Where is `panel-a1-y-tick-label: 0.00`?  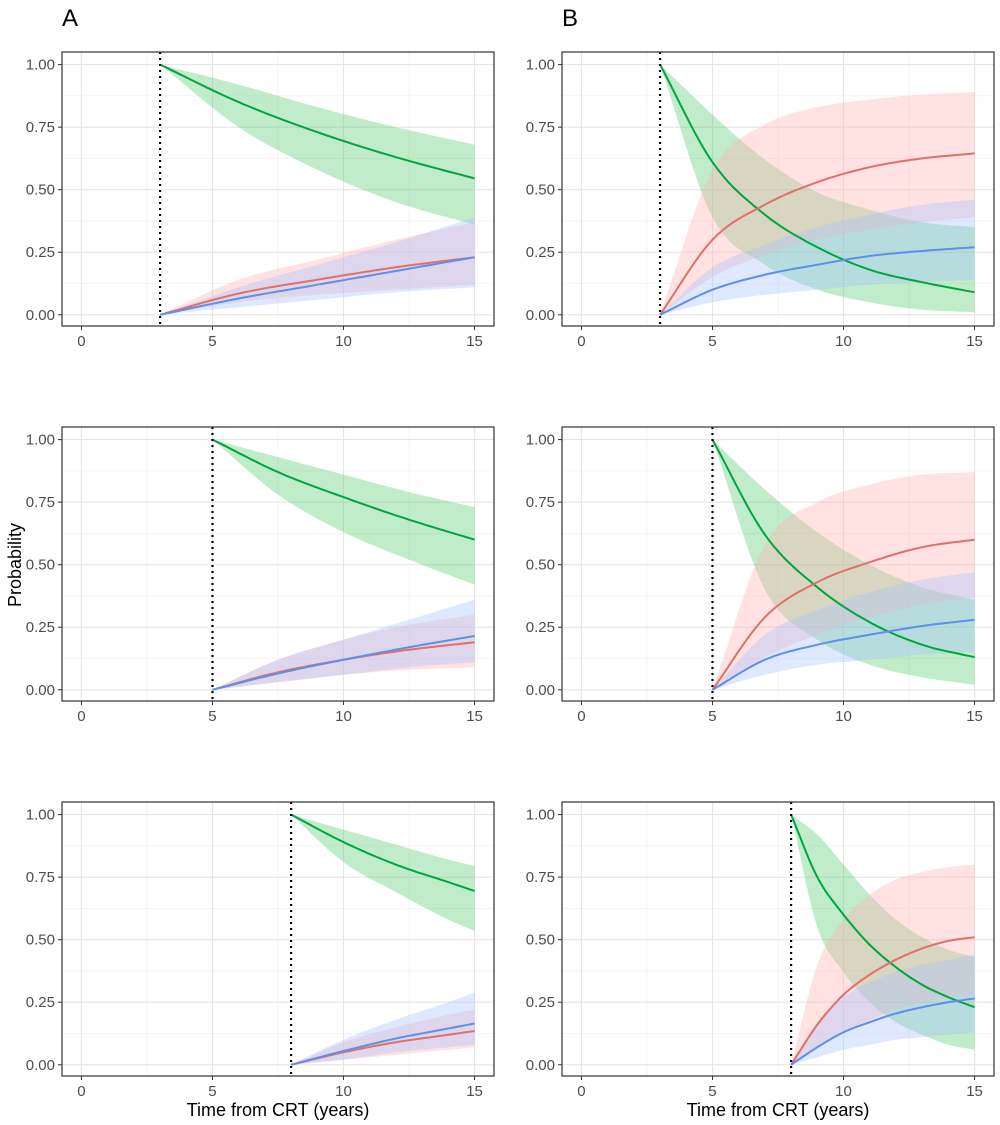
panel-a1-y-tick-label: 0.00 is located at coordinates (40, 315).